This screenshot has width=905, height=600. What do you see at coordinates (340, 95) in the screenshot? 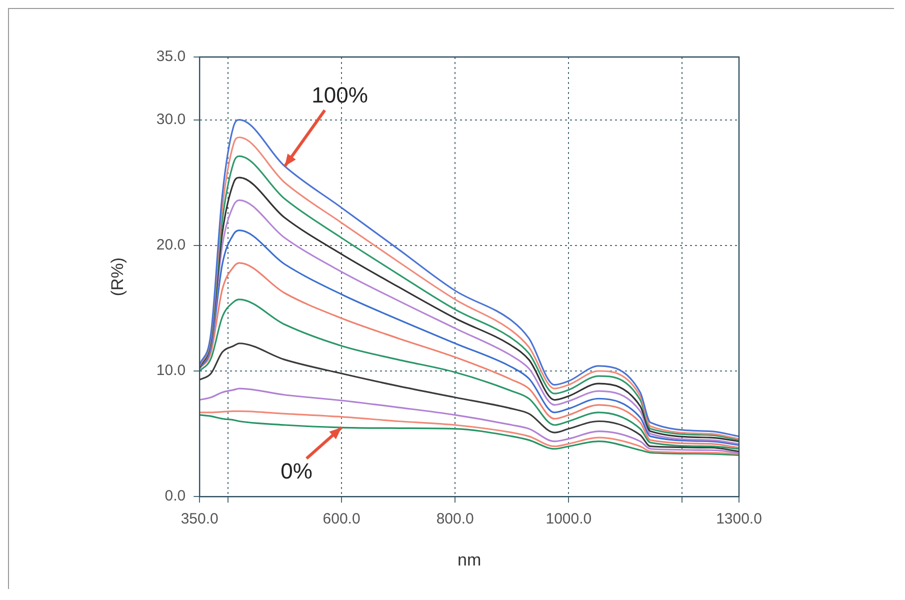
I see `annotation: 100%` at bounding box center [340, 95].